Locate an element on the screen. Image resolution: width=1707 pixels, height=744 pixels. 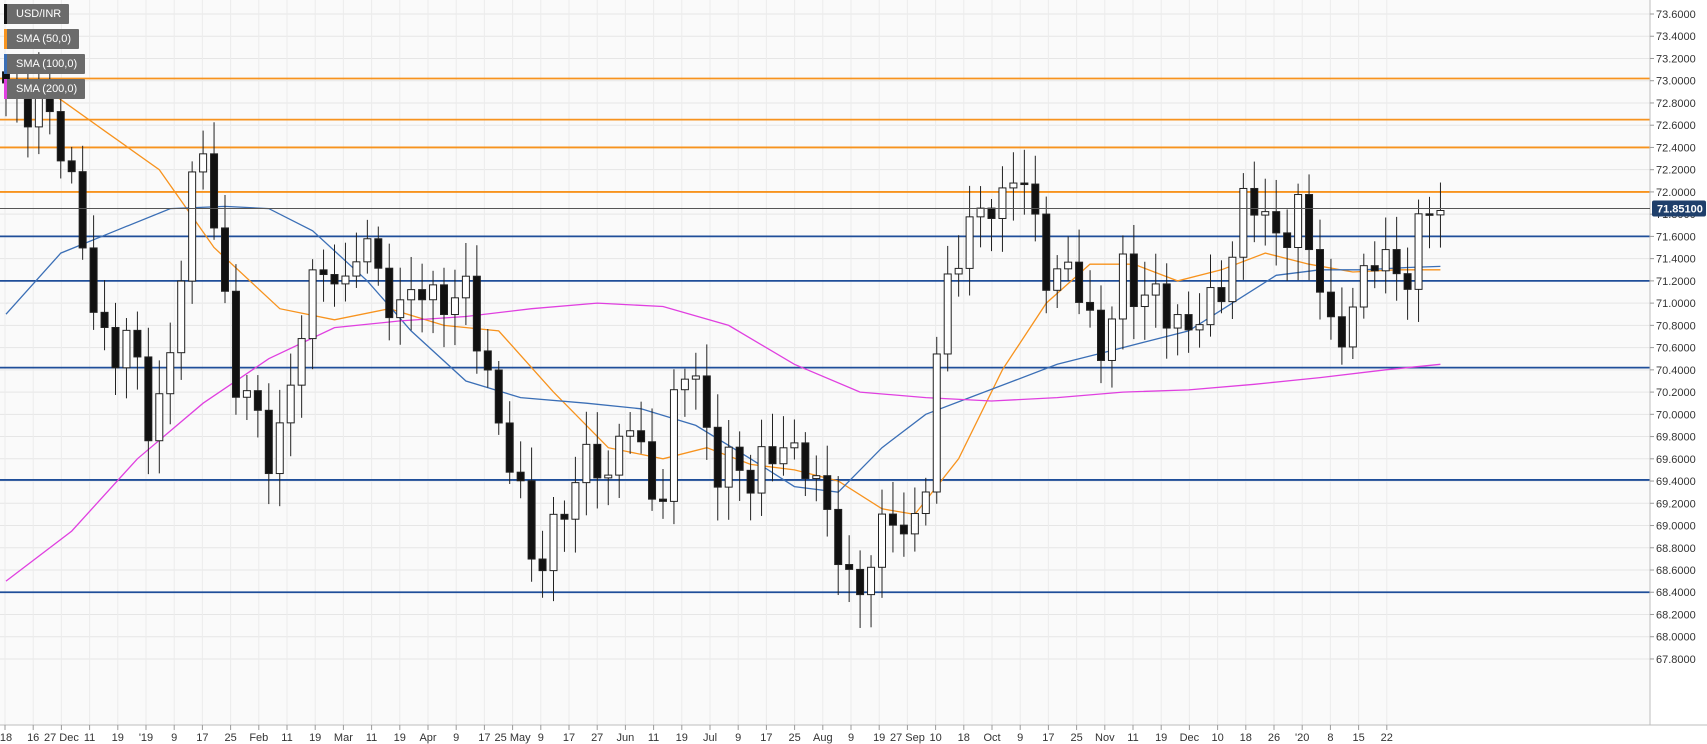
y-tick-label: 70.0000 is located at coordinates (1676, 415).